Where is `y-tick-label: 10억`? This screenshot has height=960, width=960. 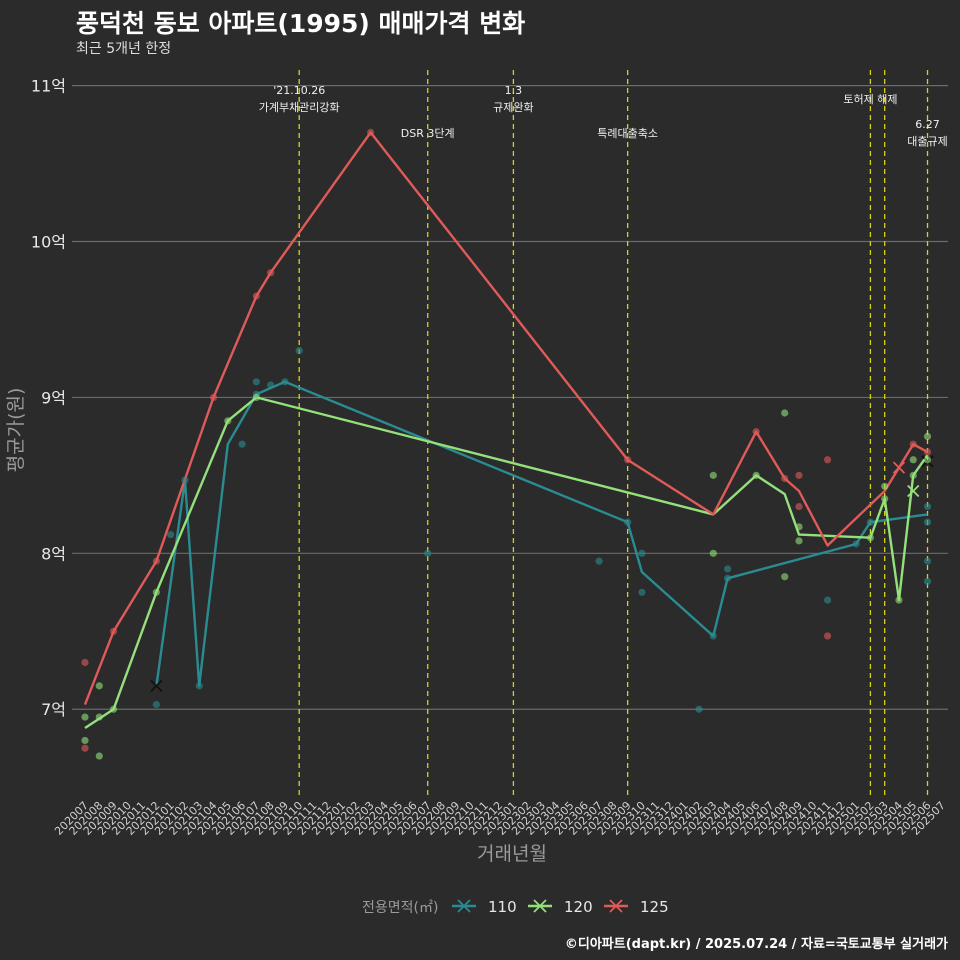
y-tick-label: 10억 is located at coordinates (48, 242).